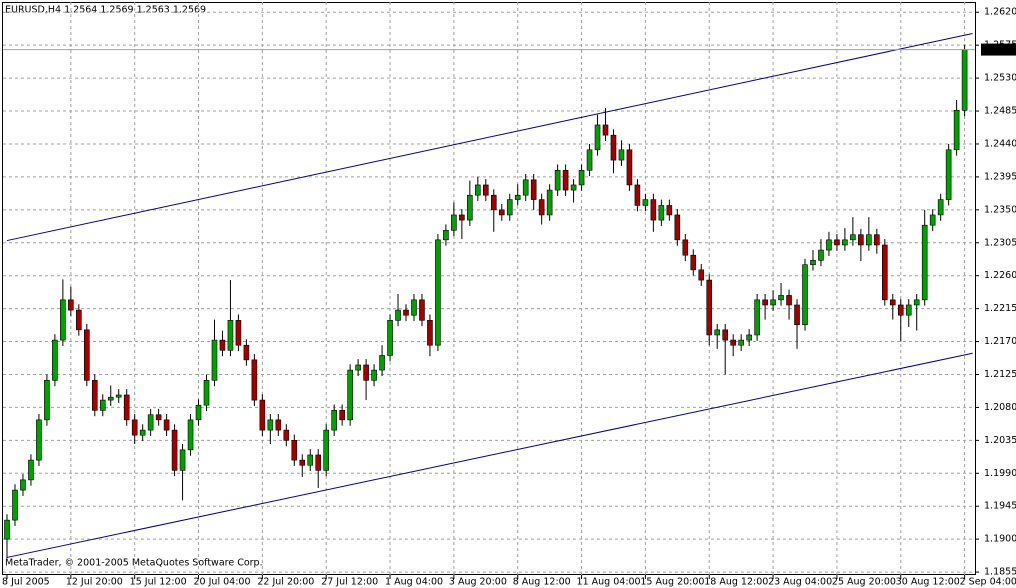 Image resolution: width=1016 pixels, height=588 pixels. I want to click on y-tick-label: 1.2080, so click(1000, 407).